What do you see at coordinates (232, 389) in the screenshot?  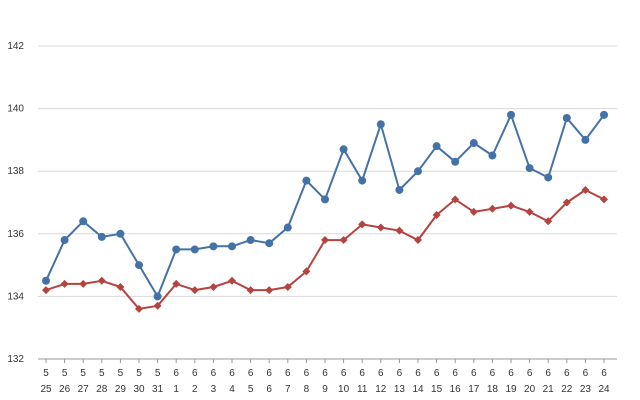 I see `x-tick-label-day: 4` at bounding box center [232, 389].